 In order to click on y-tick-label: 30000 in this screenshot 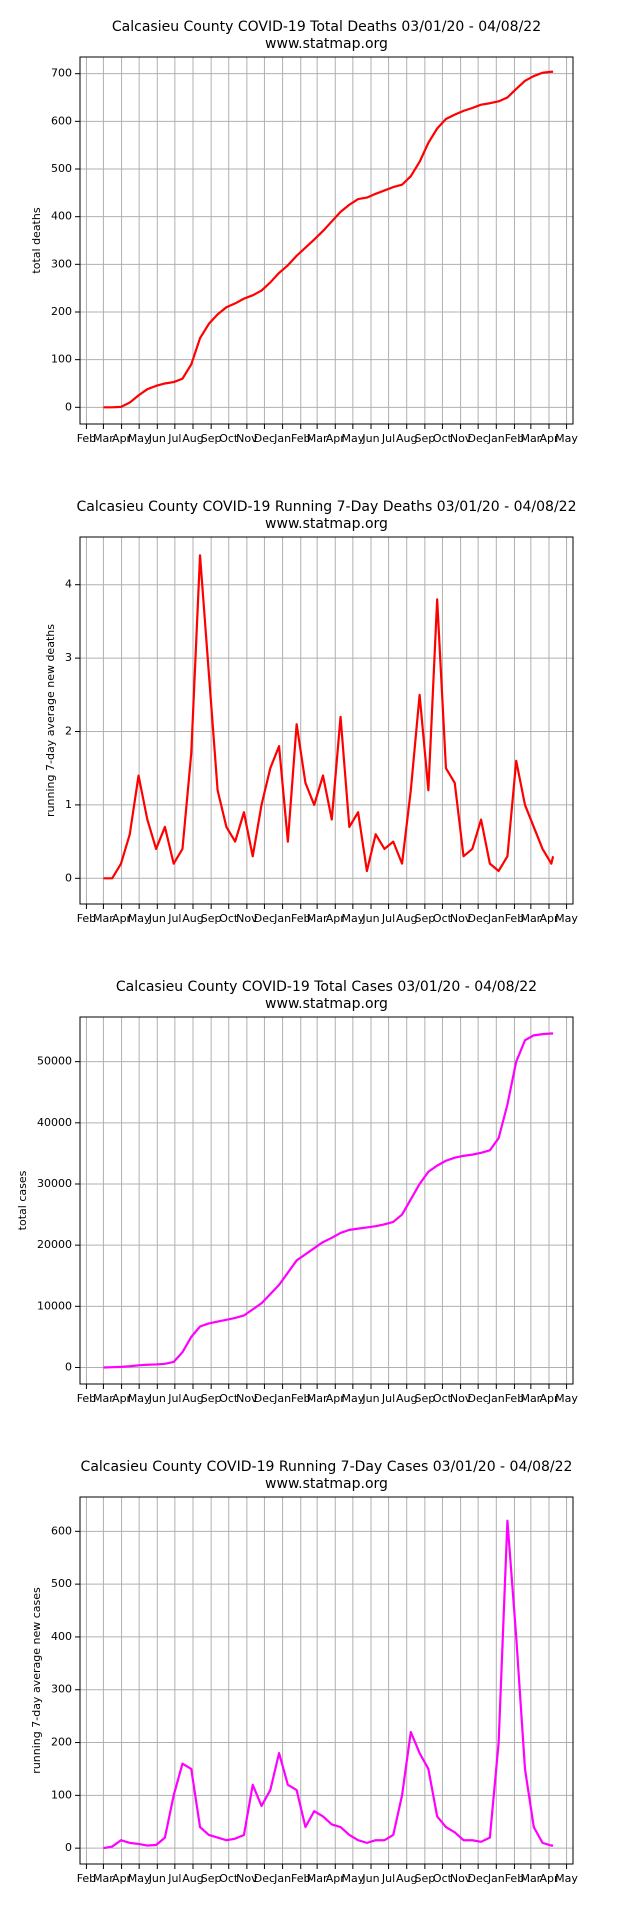, I will do `click(54, 1183)`.